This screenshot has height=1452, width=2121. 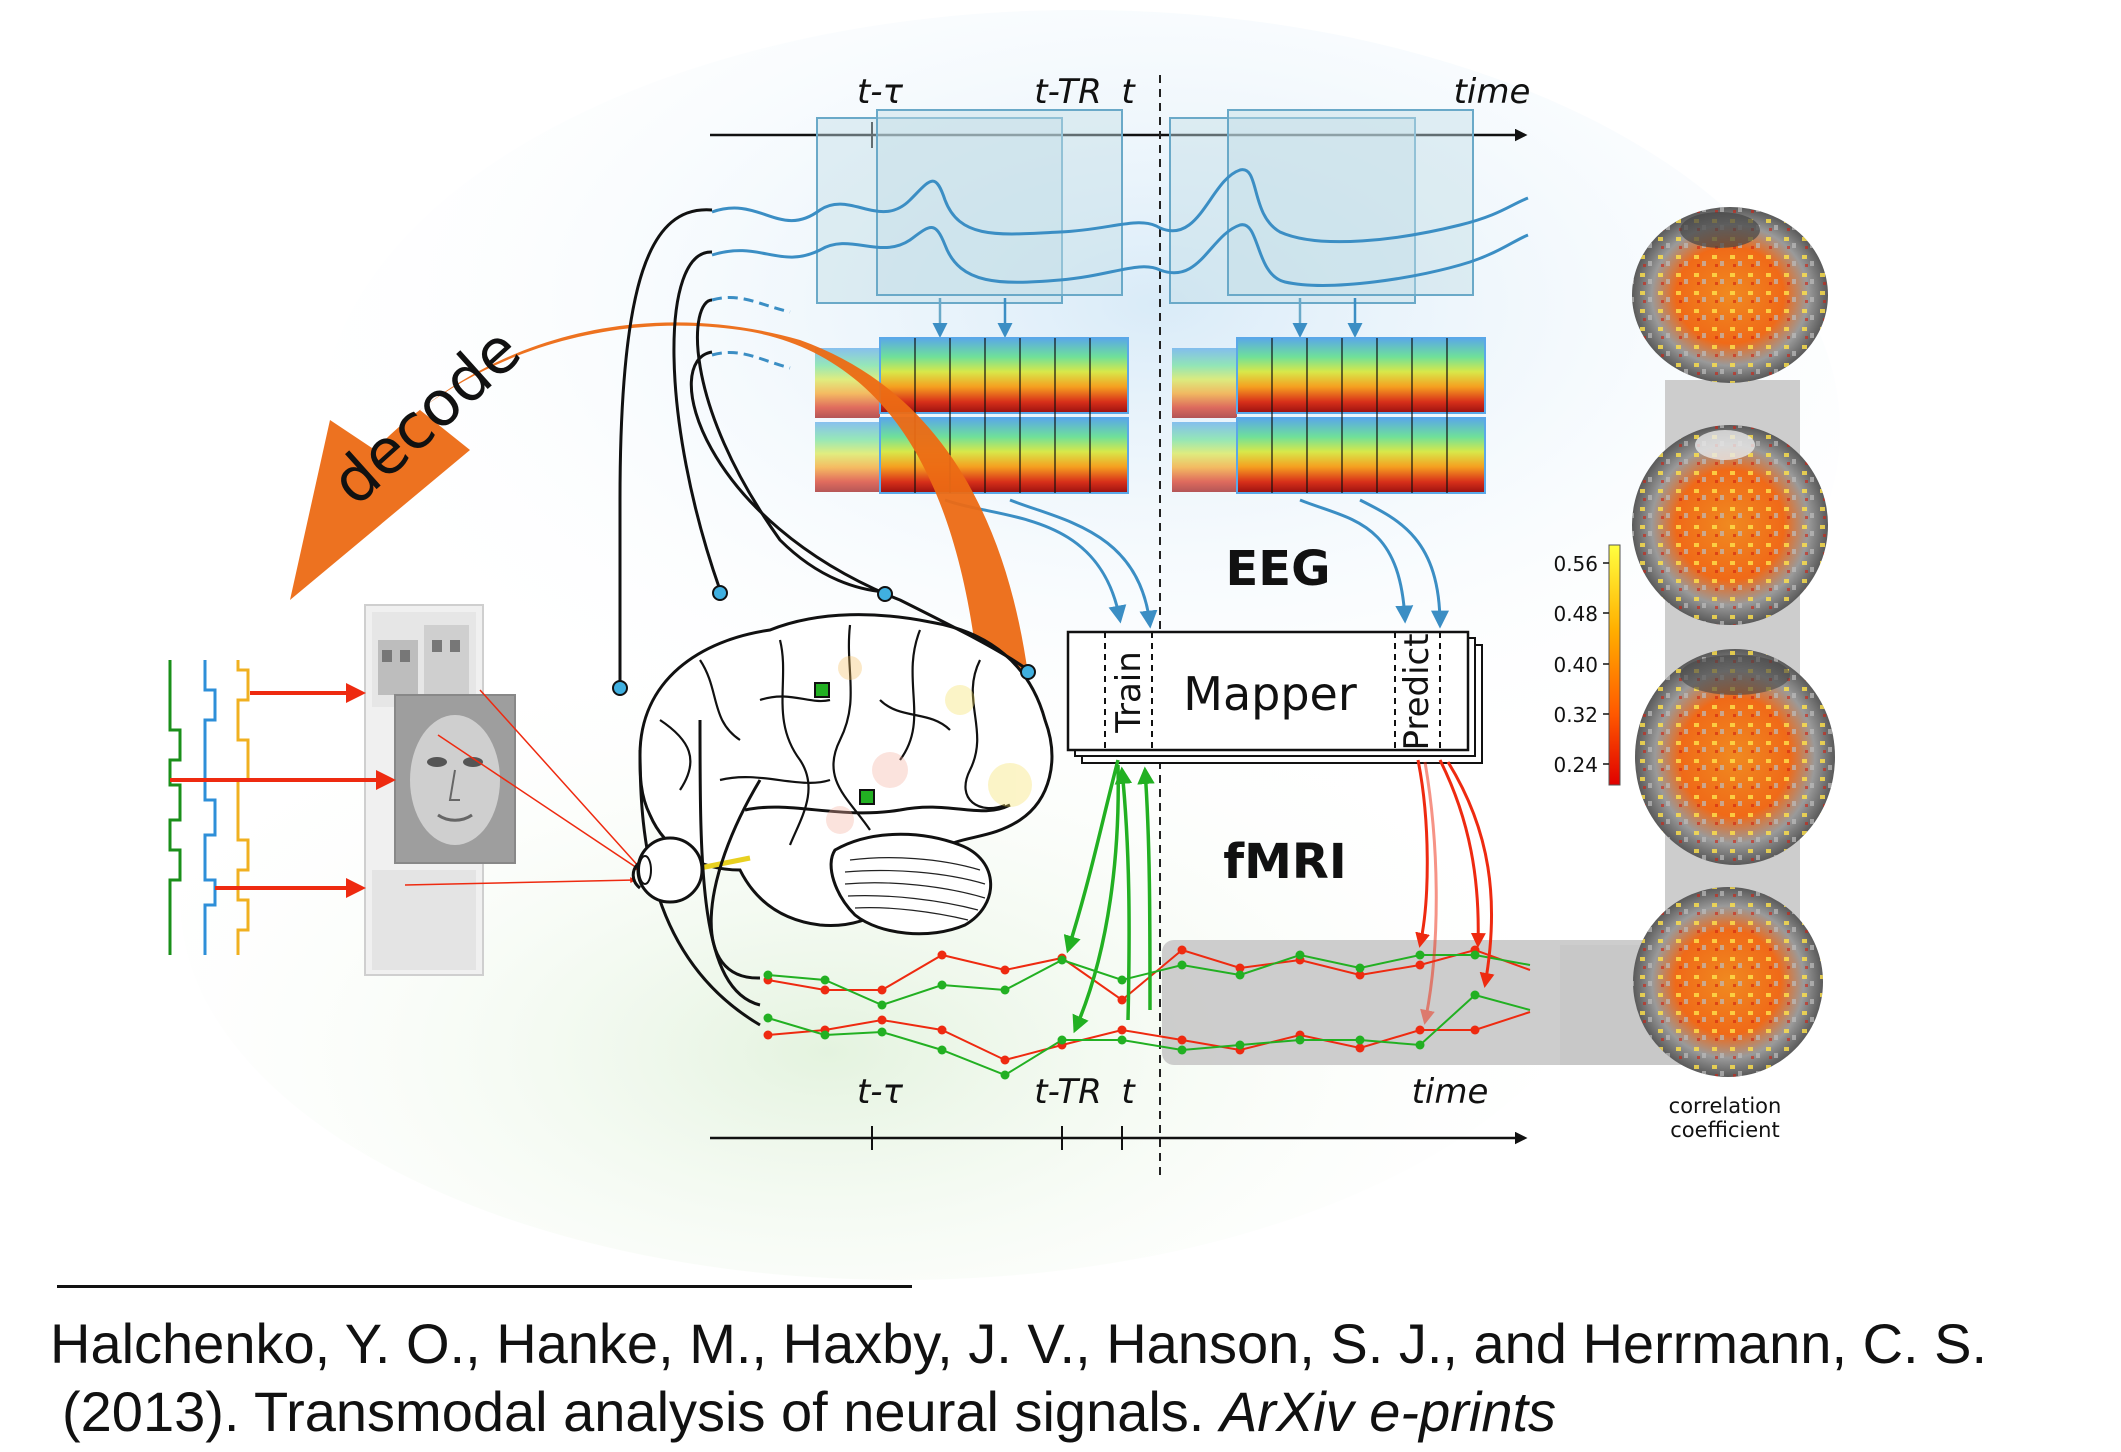 I want to click on fmri-timeseries-points, so click(x=1121, y=1012).